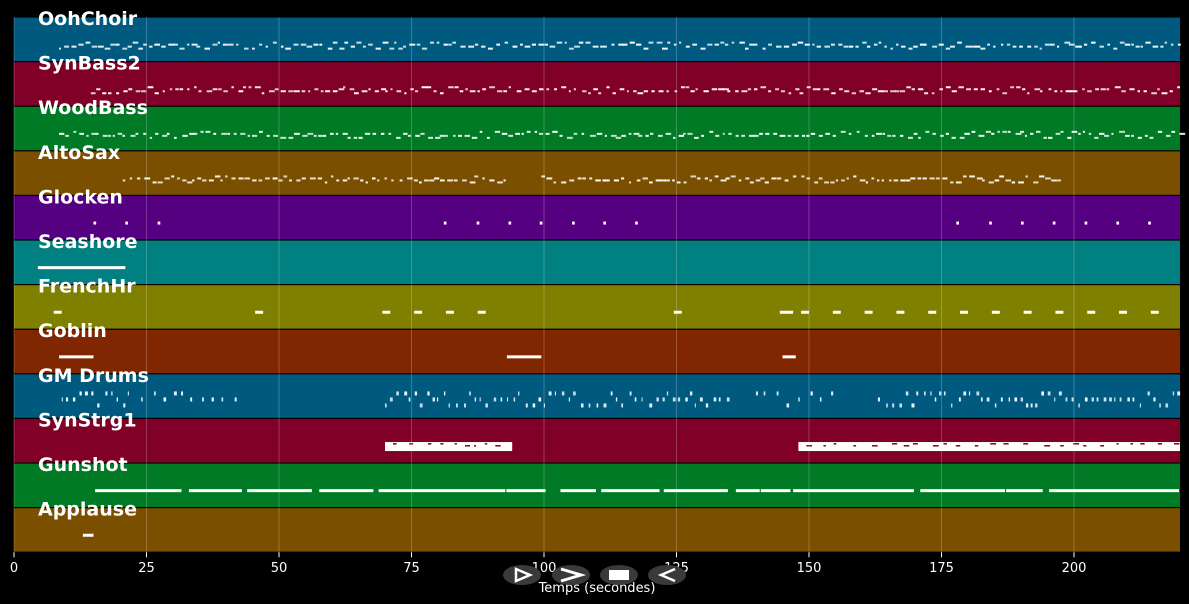  Describe the element at coordinates (667, 575) in the screenshot. I see `rewind-button` at that location.